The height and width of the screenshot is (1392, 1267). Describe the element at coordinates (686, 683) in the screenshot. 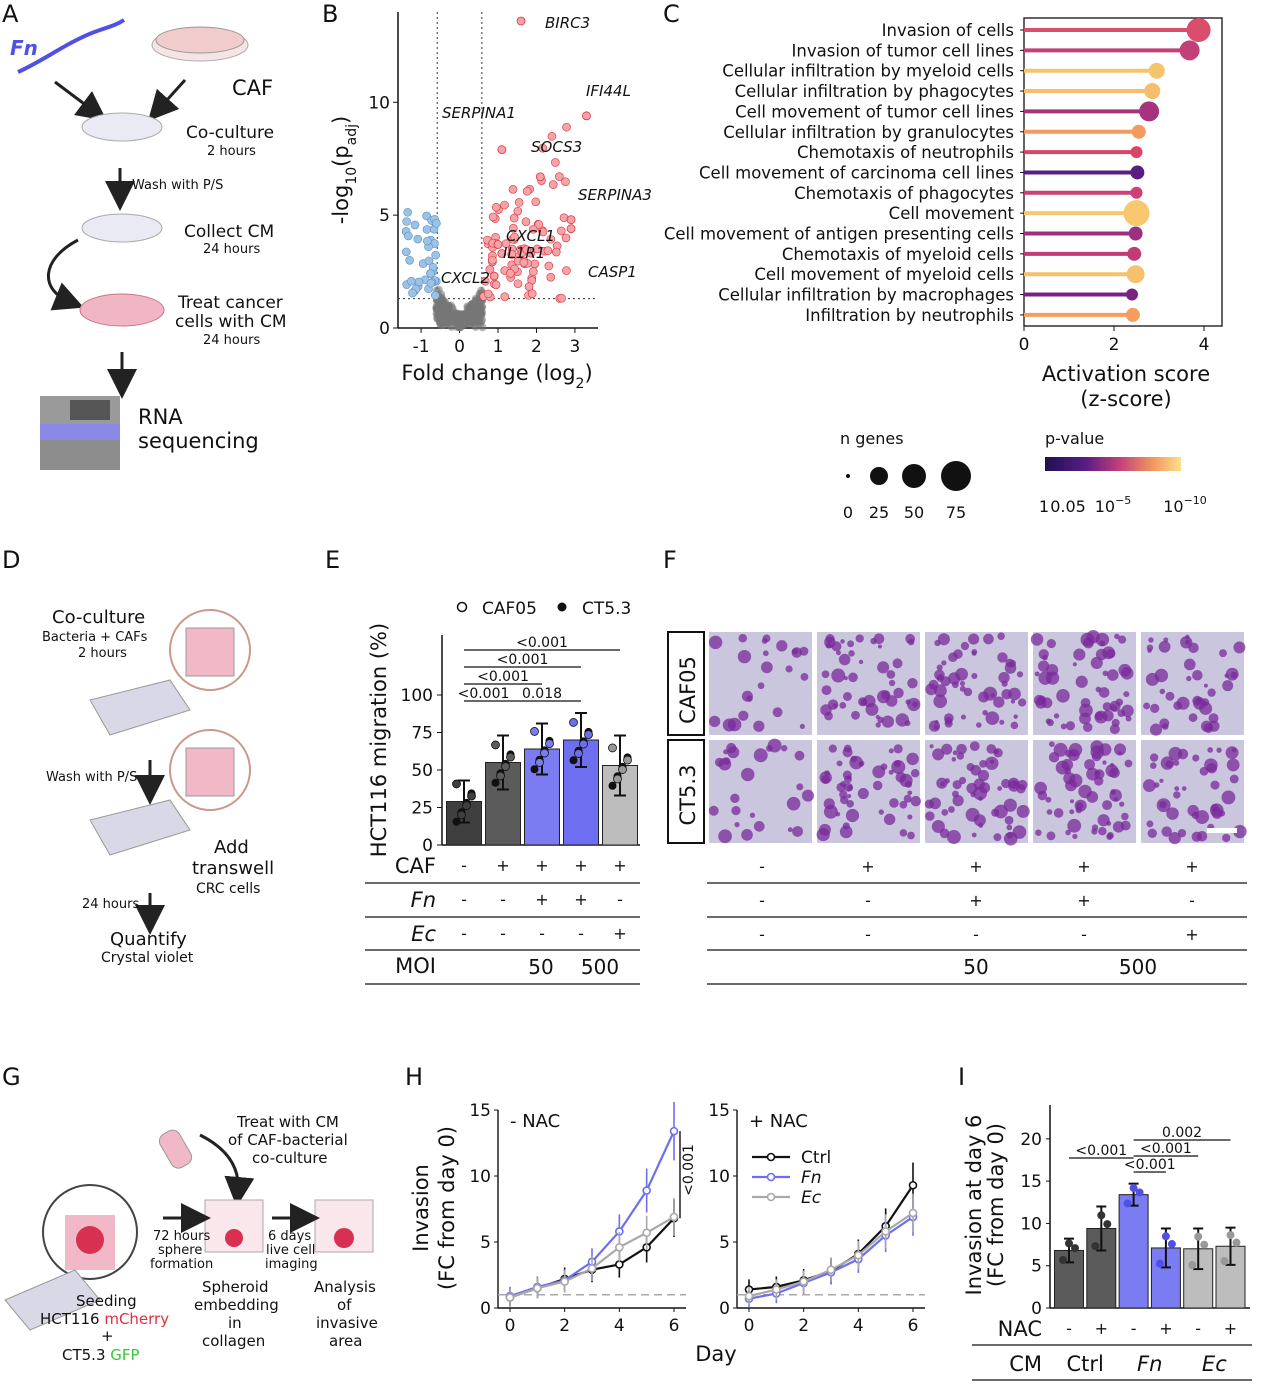

I see `row-label-box` at that location.